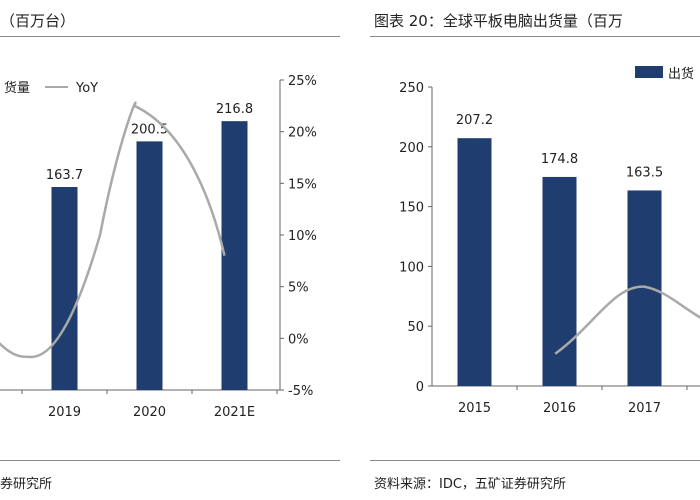 Image resolution: width=700 pixels, height=500 pixels. What do you see at coordinates (474, 120) in the screenshot?
I see `right-bar-value-label: 207.2` at bounding box center [474, 120].